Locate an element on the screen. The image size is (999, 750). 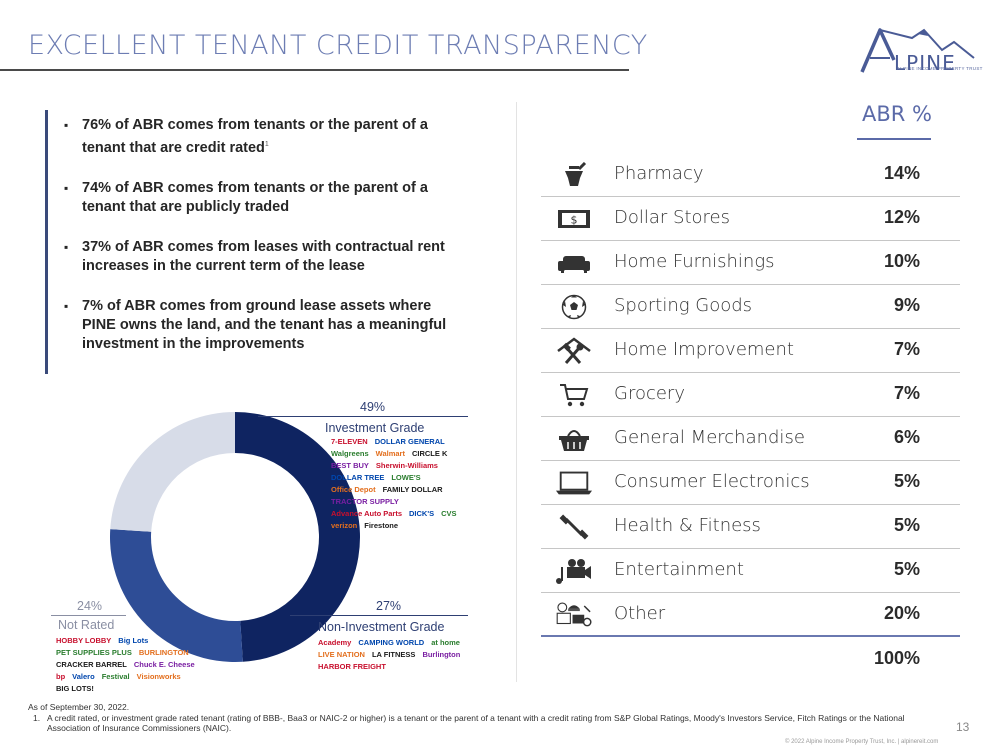
tenant-logo: CIRCLE K is located at coordinates (429, 453).